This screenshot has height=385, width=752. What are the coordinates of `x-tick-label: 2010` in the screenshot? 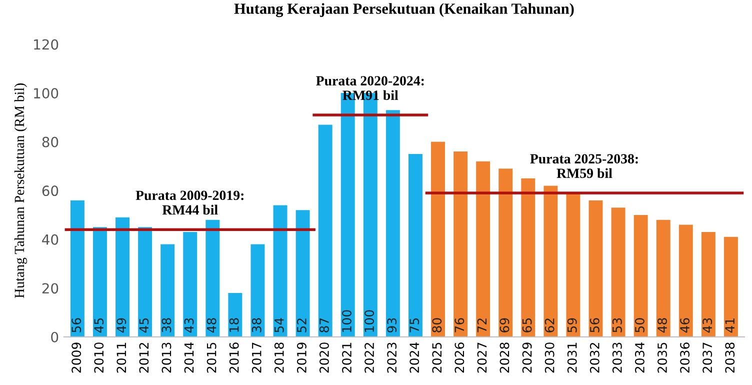 It's located at (99, 357).